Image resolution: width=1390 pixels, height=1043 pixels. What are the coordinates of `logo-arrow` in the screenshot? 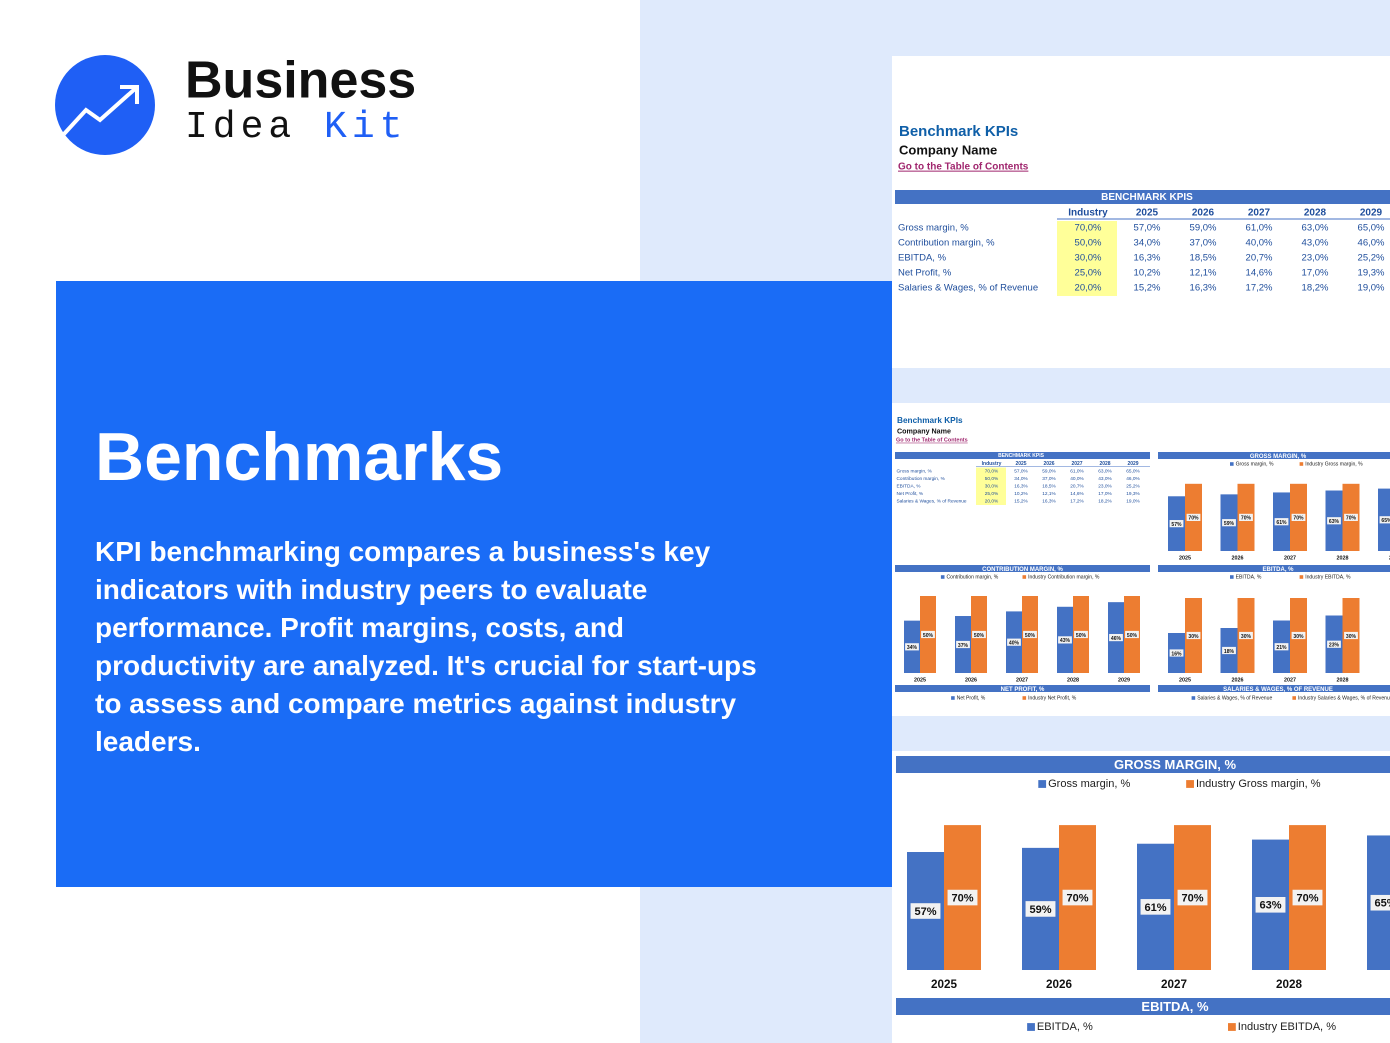 It's located at (100, 111).